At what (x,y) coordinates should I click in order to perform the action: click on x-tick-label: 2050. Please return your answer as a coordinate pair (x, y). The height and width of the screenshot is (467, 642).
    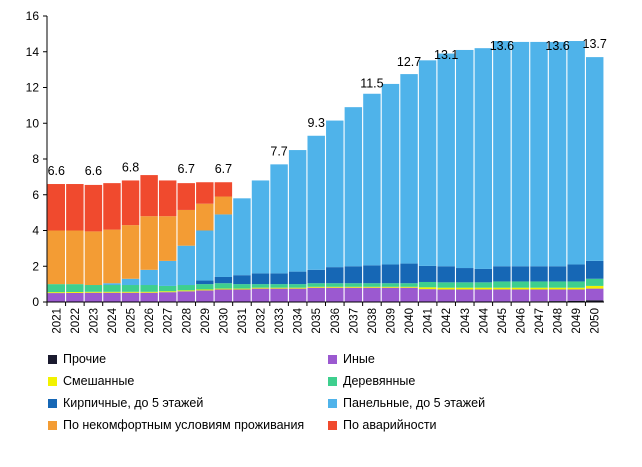
    Looking at the image, I should click on (596, 321).